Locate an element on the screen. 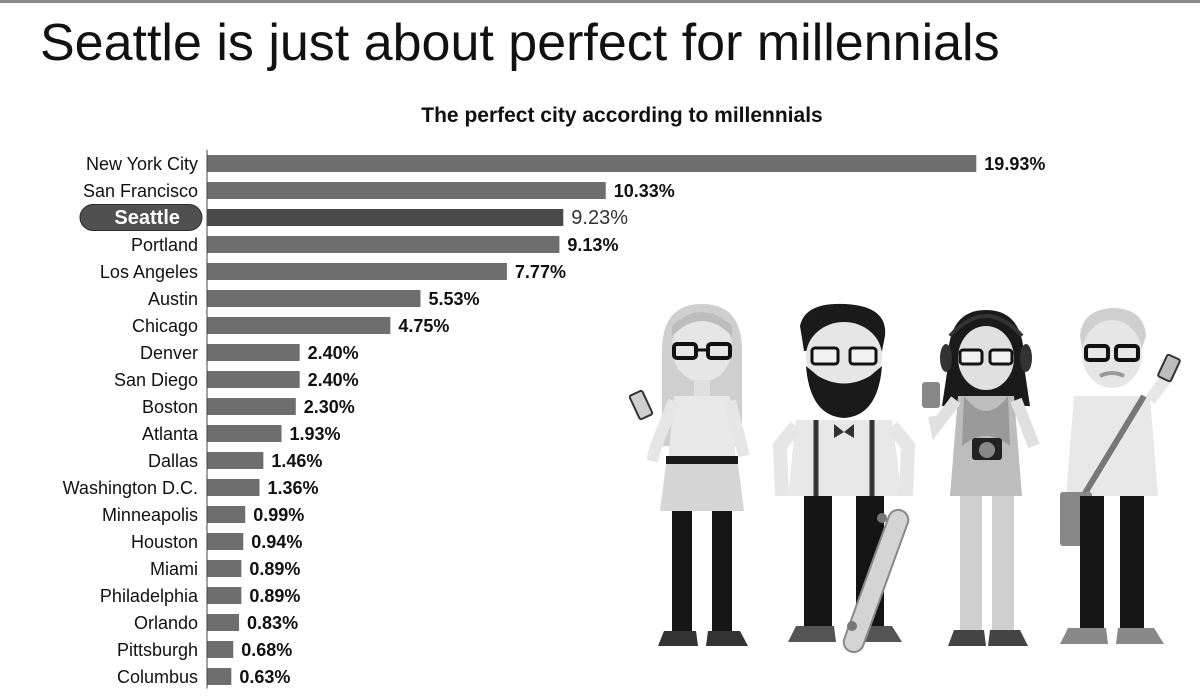 The height and width of the screenshot is (699, 1200). bar-san-diego is located at coordinates (253, 379).